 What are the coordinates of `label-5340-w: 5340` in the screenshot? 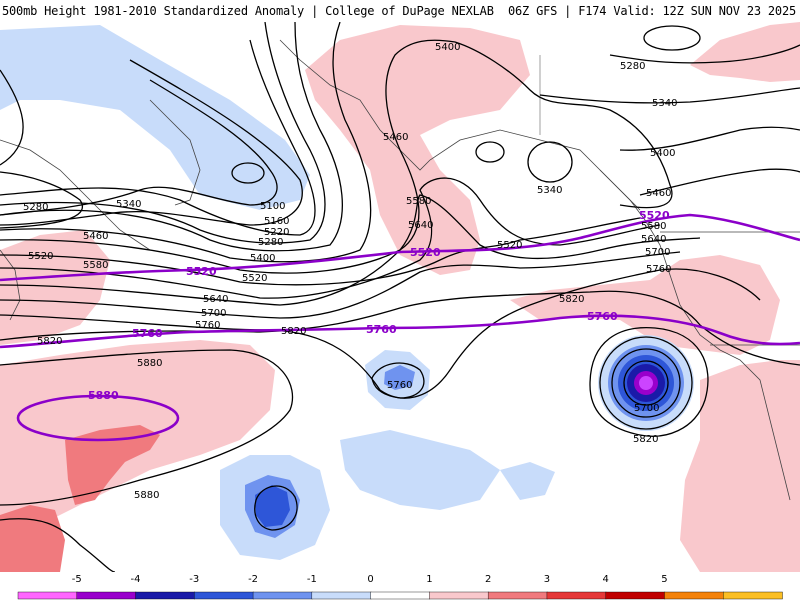 It's located at (128, 204).